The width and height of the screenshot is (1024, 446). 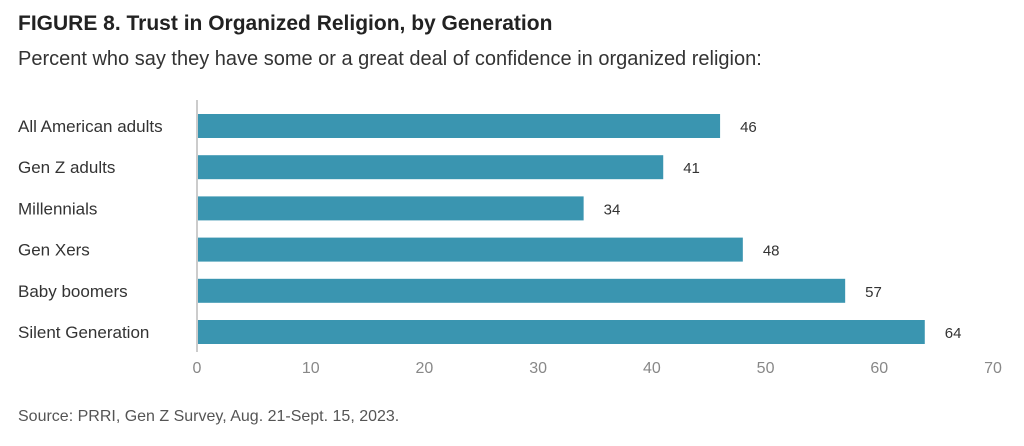 What do you see at coordinates (197, 368) in the screenshot?
I see `x-tick-label: 0` at bounding box center [197, 368].